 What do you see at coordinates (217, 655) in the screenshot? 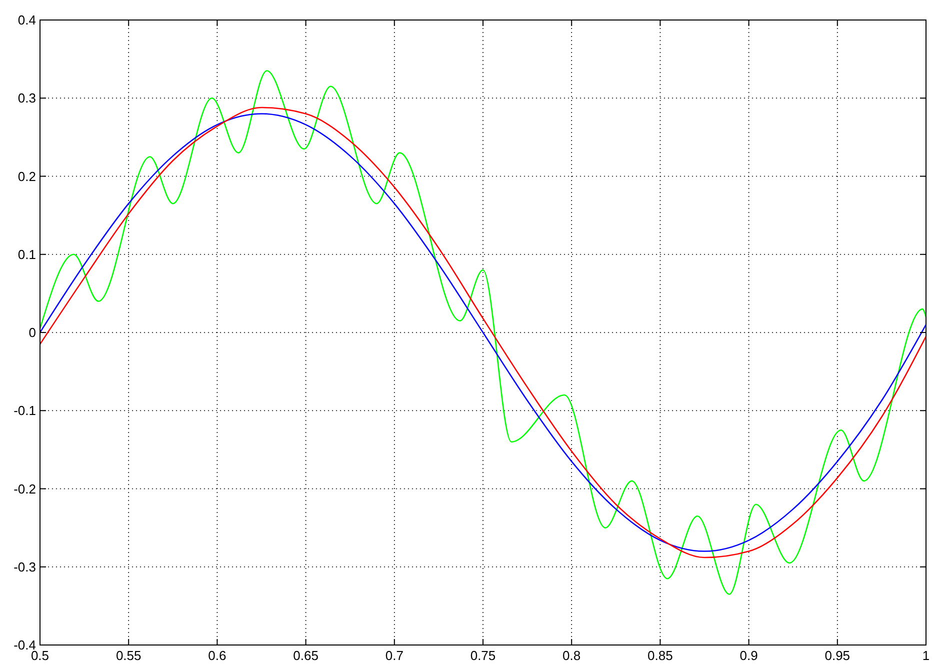
I see `x-tick-label: 0.6` at bounding box center [217, 655].